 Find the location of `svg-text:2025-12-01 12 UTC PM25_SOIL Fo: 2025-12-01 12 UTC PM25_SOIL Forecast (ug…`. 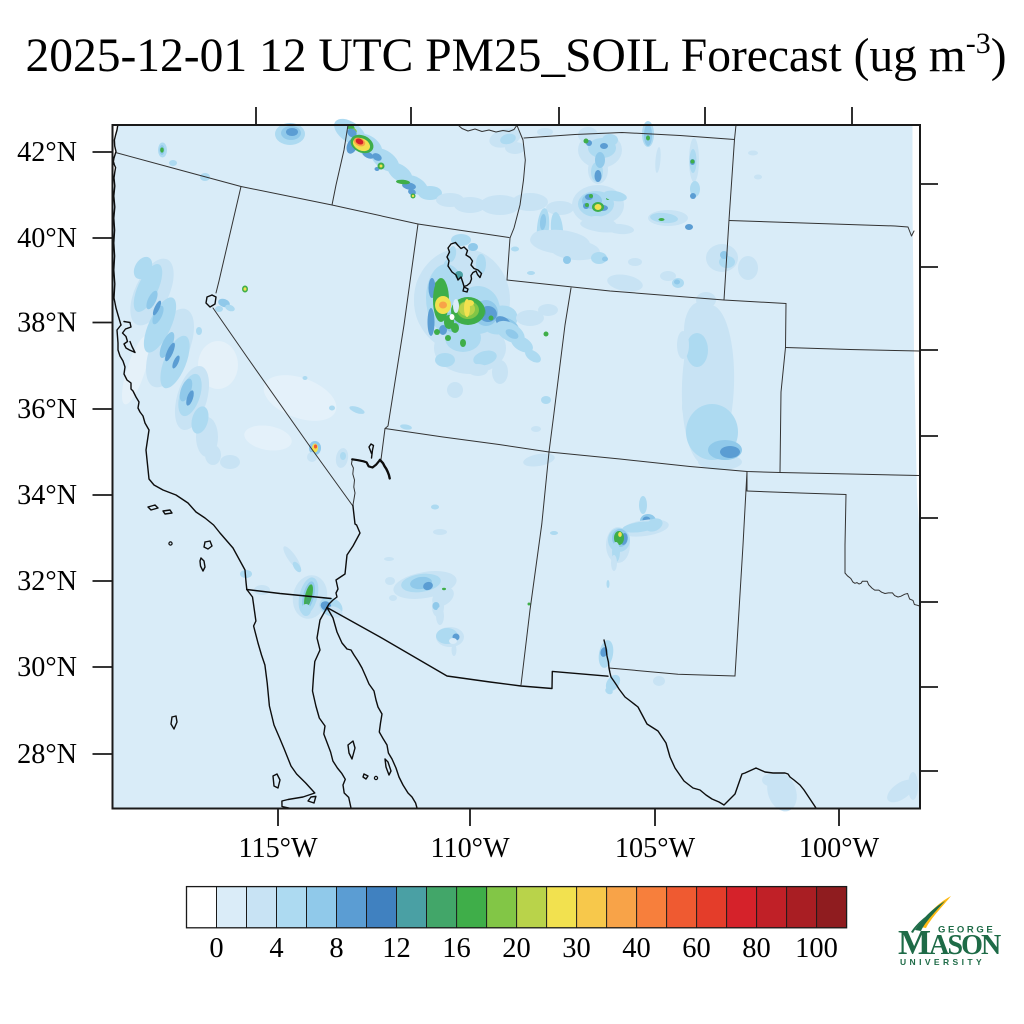

svg-text:2025-12-01 12 UTC PM25_SOIL Fo: 2025-12-01 12 UTC PM25_SOIL Forecast (ug… is located at coordinates (515, 54).